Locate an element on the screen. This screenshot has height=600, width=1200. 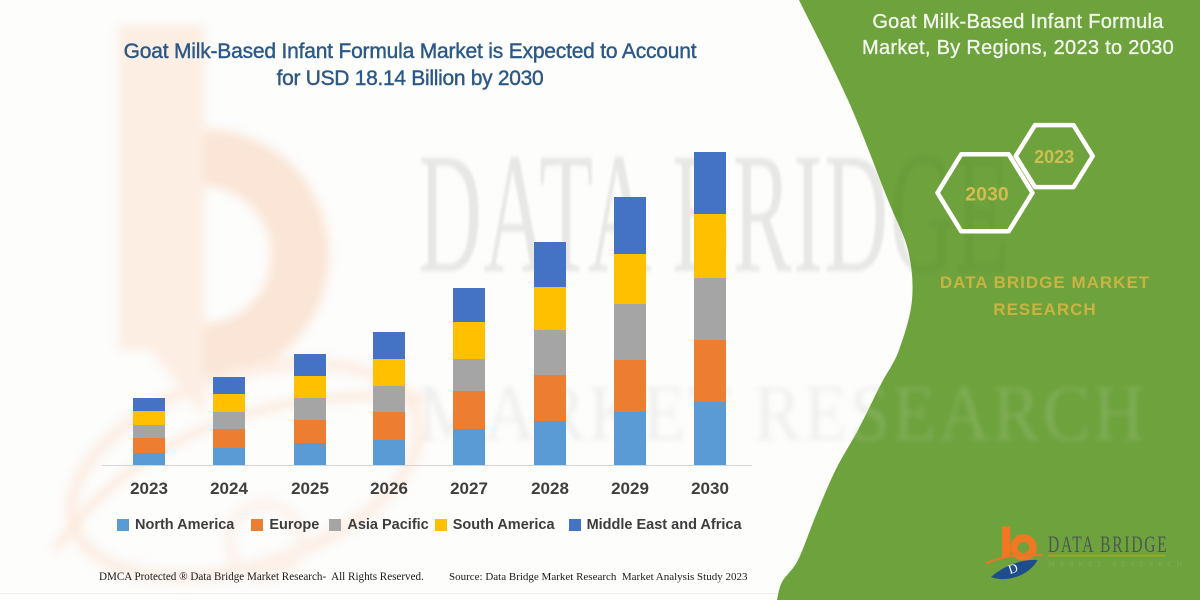
svg-text: MARKET RESEARCH is located at coordinates (1117, 564).